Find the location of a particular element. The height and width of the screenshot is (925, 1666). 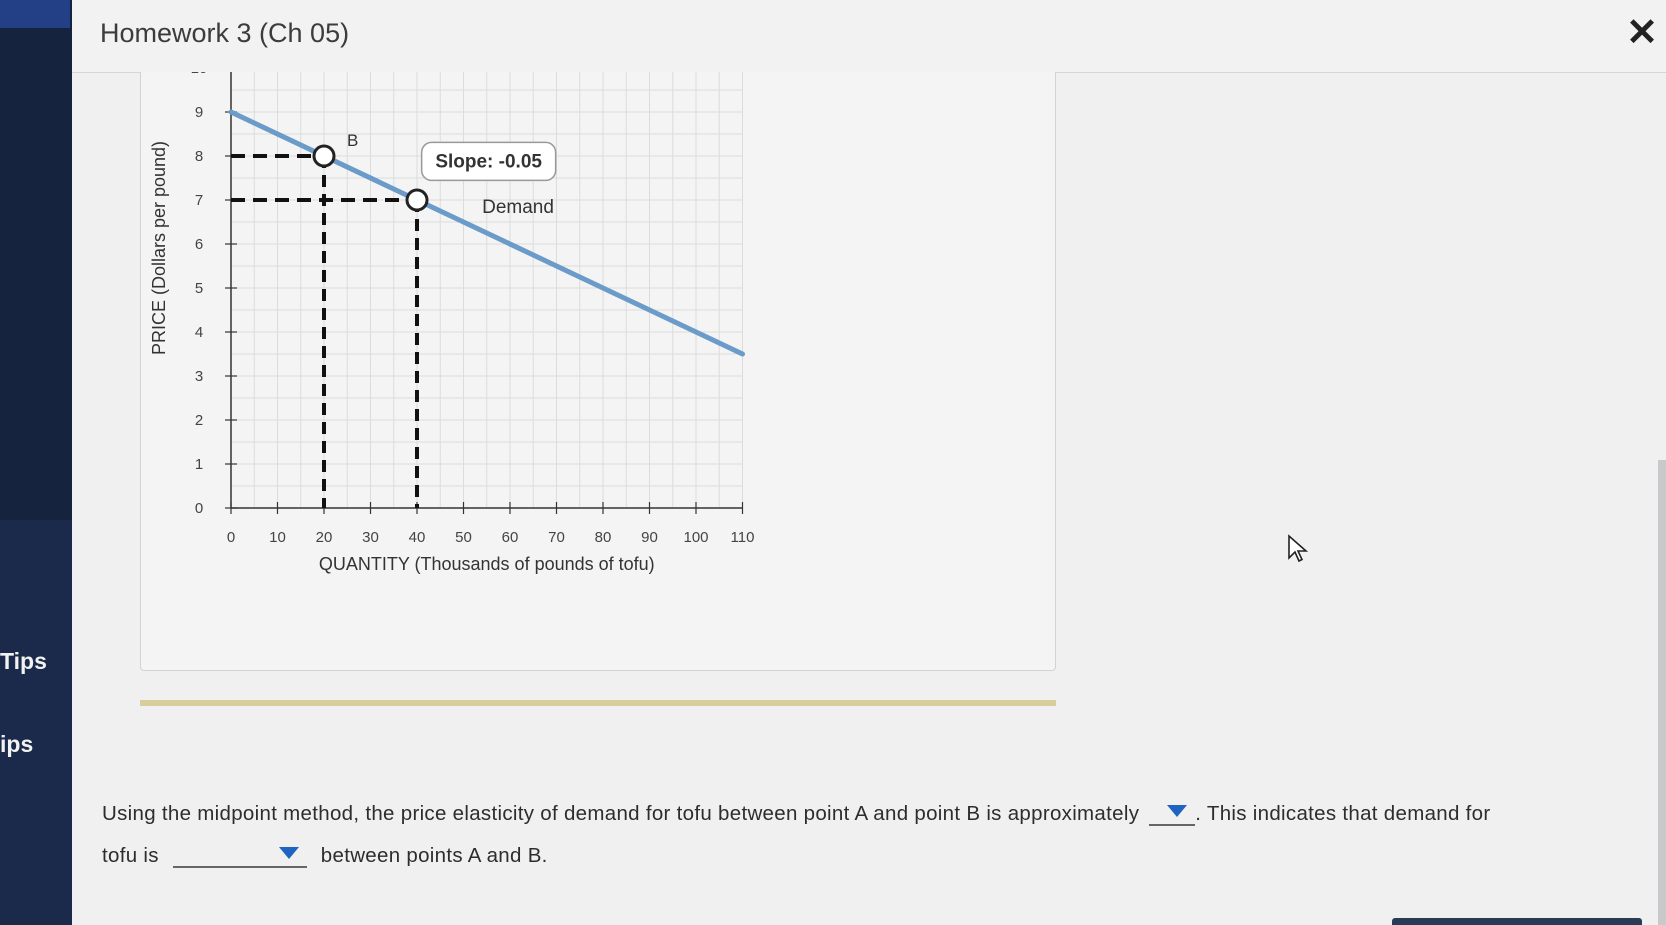

x-tick-label: 30 is located at coordinates (370, 537).